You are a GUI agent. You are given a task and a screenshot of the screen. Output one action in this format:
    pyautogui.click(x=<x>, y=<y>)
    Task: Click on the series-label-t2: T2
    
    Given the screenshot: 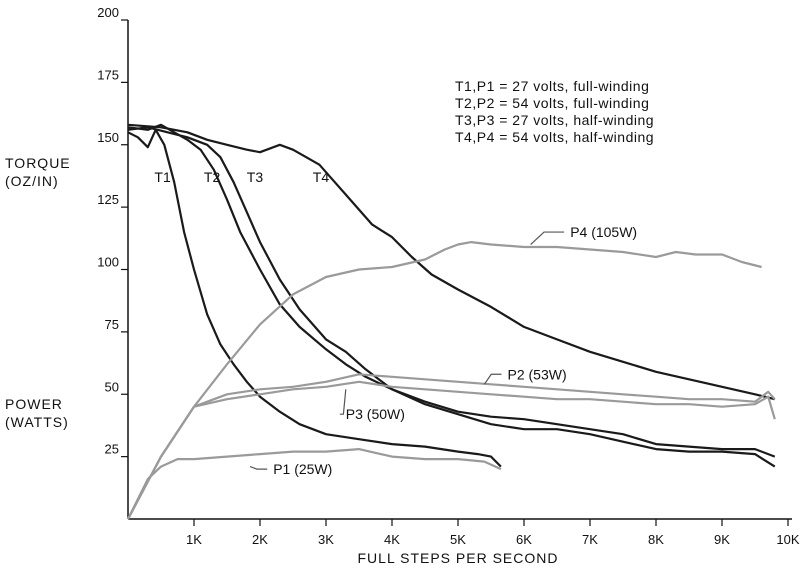 What is the action you would take?
    pyautogui.click(x=212, y=177)
    